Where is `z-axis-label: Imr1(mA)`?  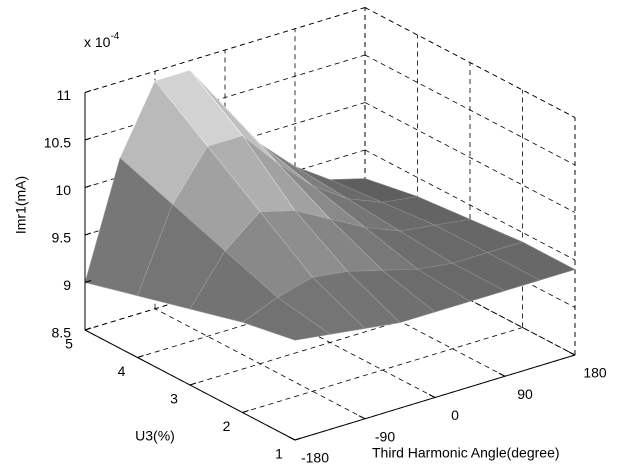
z-axis-label: Imr1(mA) is located at coordinates (21, 205).